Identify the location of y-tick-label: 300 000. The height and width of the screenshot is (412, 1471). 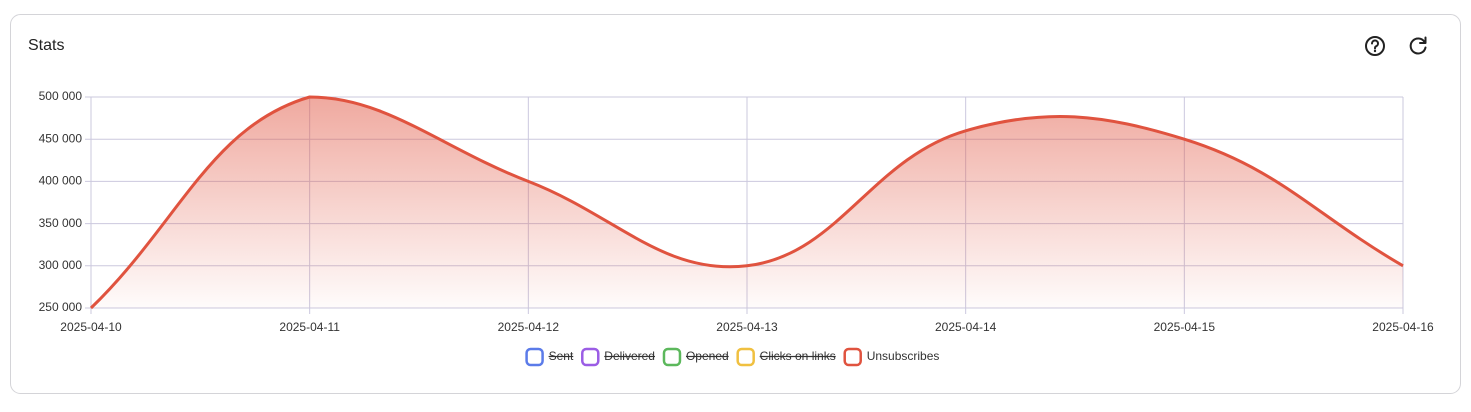
(61, 265).